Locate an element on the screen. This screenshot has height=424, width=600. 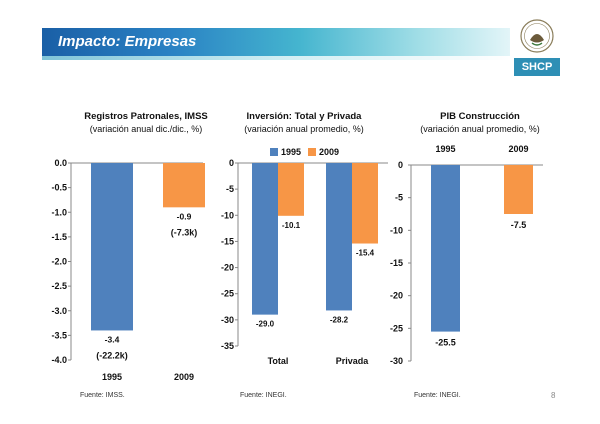
bar-Privada-1995 is located at coordinates (339, 237).